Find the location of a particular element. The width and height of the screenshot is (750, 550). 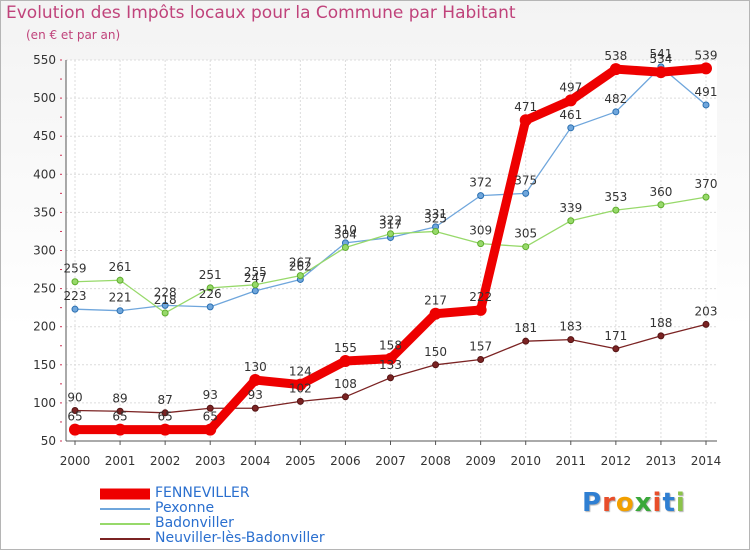

data-label: 221 is located at coordinates (120, 298).